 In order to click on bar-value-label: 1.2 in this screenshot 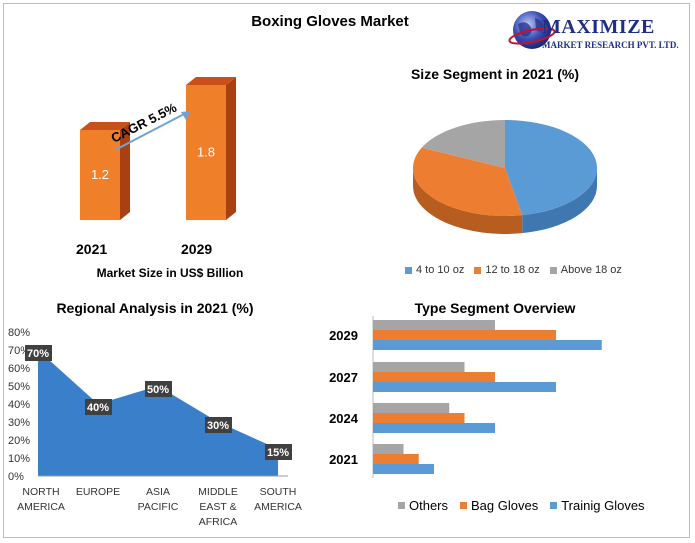, I will do `click(100, 174)`.